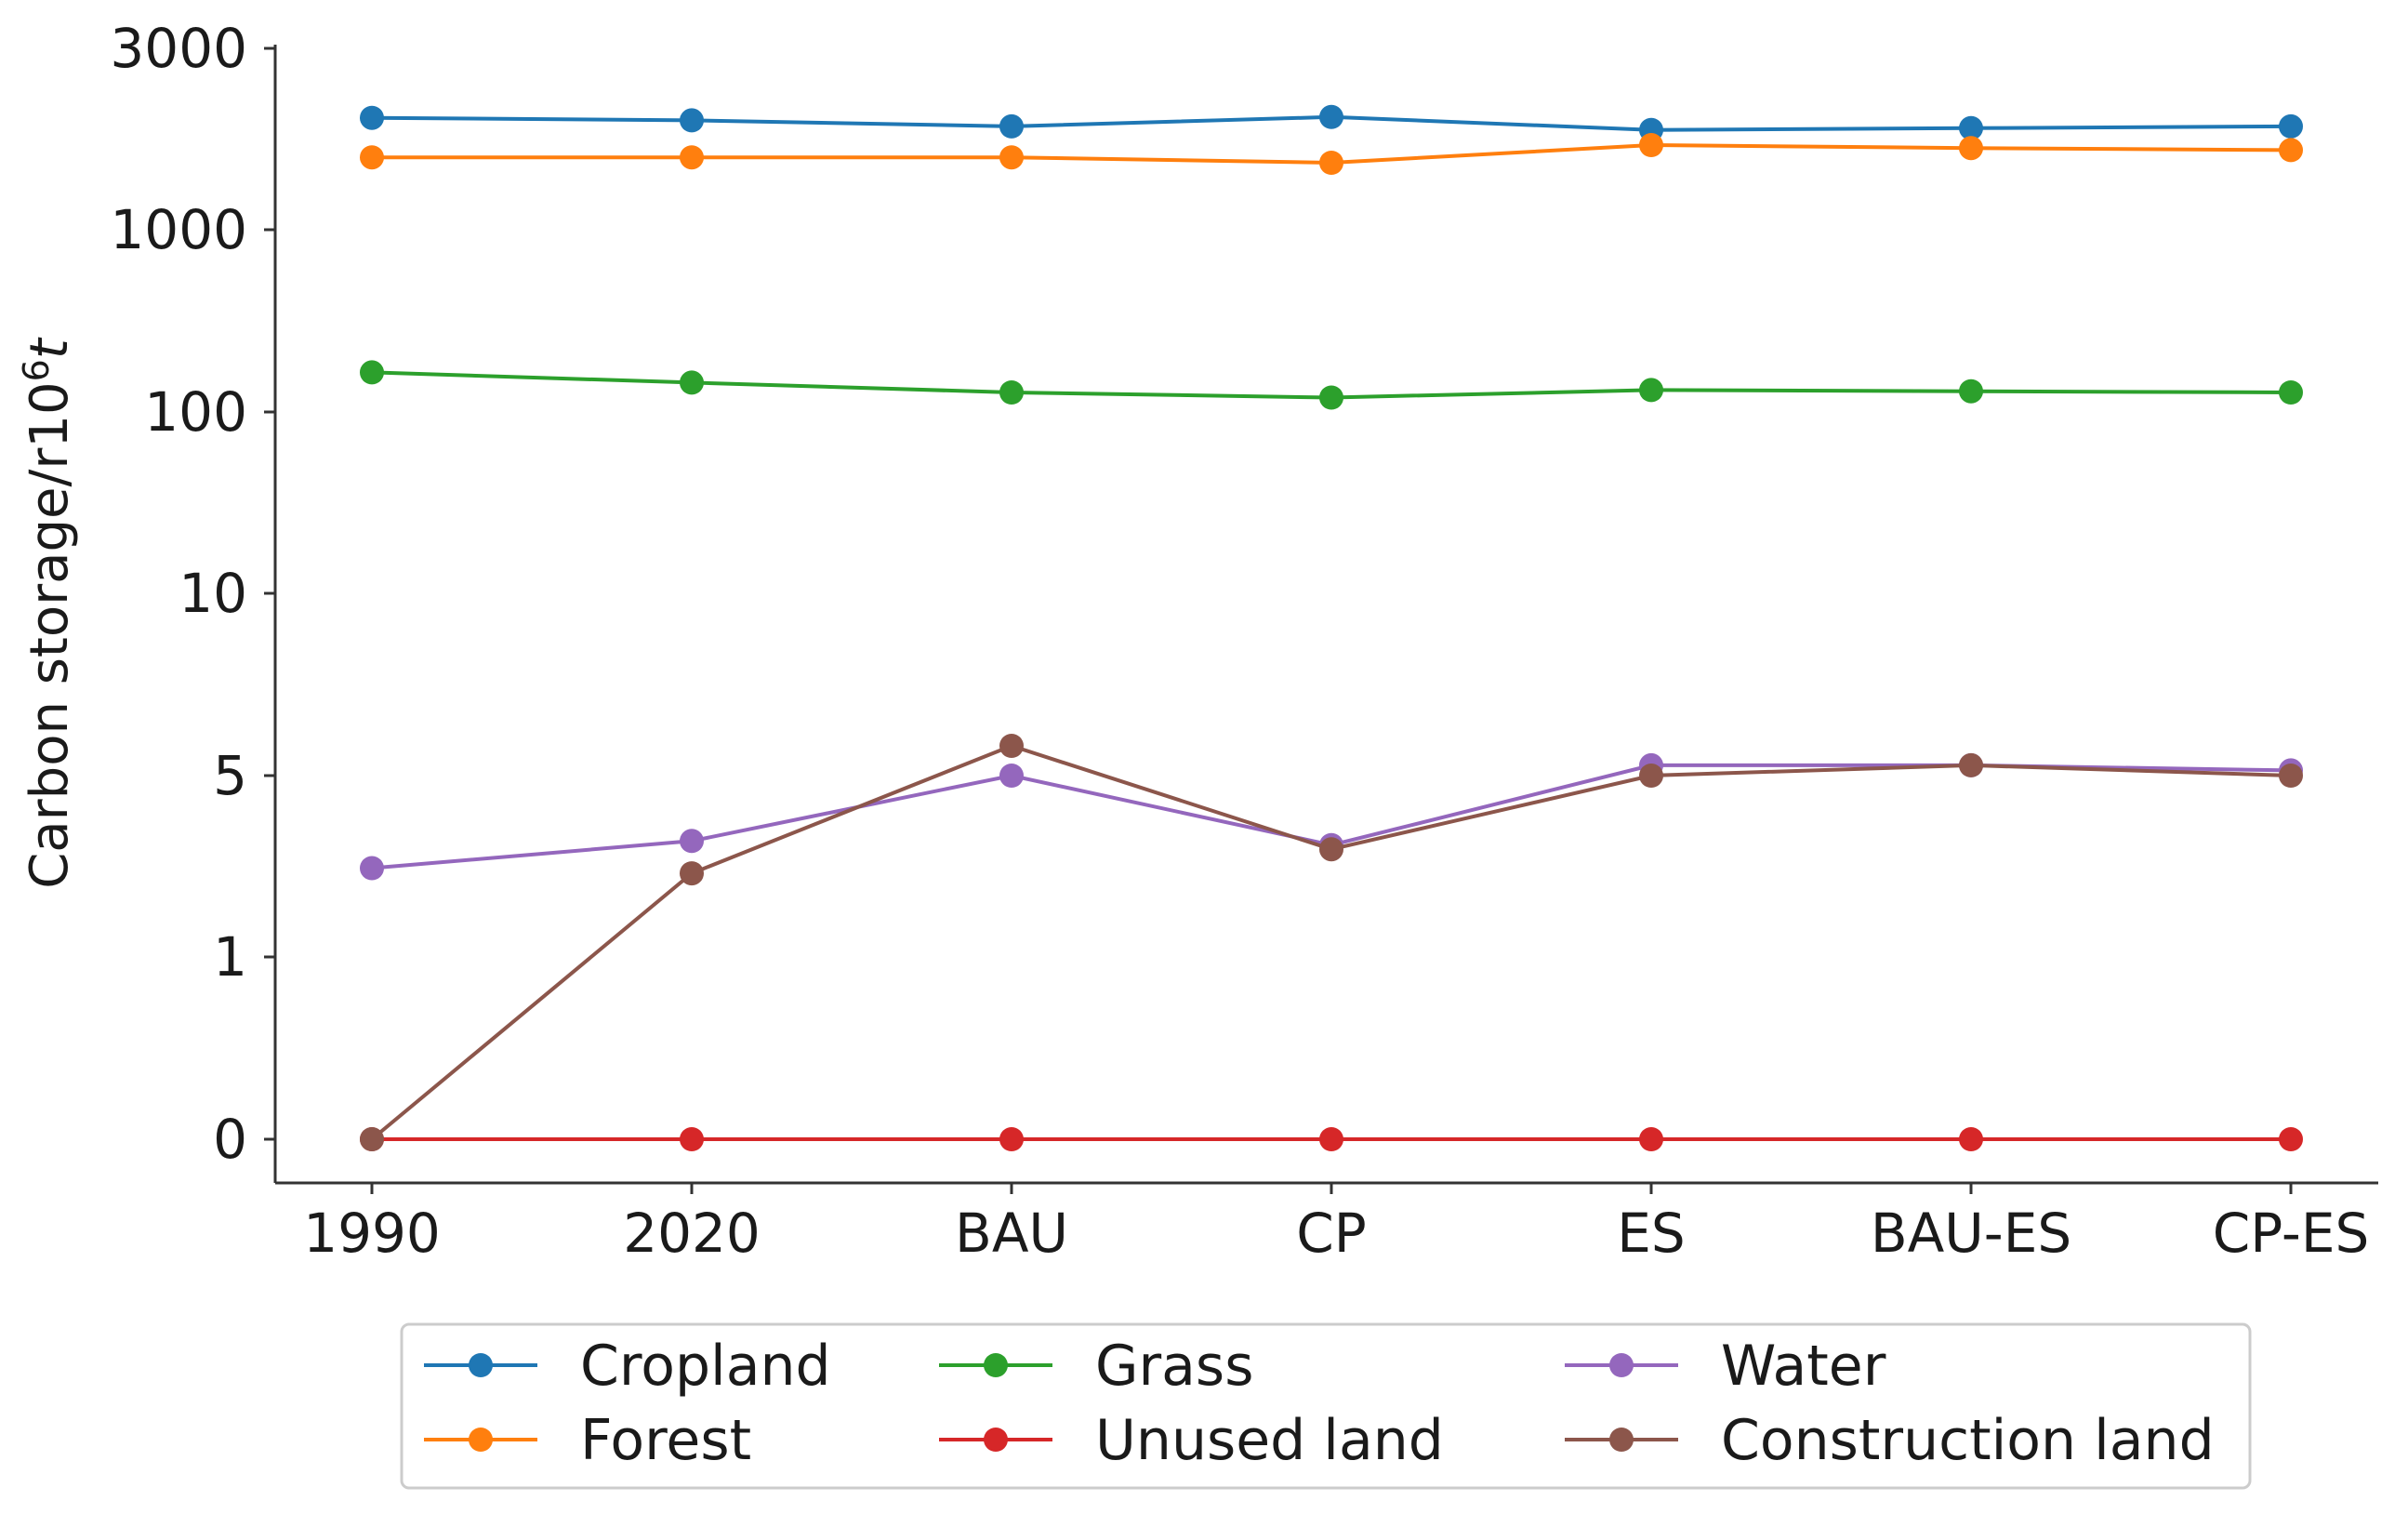  What do you see at coordinates (1174, 1366) in the screenshot?
I see `legend-label: Grass` at bounding box center [1174, 1366].